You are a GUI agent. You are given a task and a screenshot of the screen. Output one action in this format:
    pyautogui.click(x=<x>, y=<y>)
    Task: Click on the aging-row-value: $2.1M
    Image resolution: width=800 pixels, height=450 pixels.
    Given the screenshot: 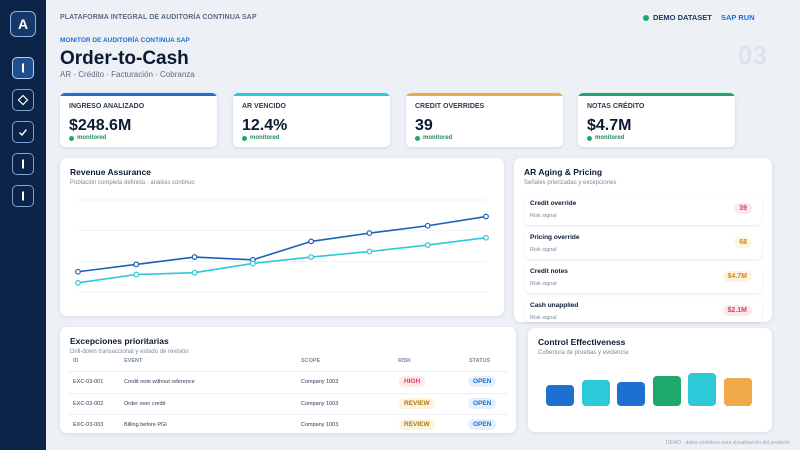 What is the action you would take?
    pyautogui.click(x=737, y=310)
    